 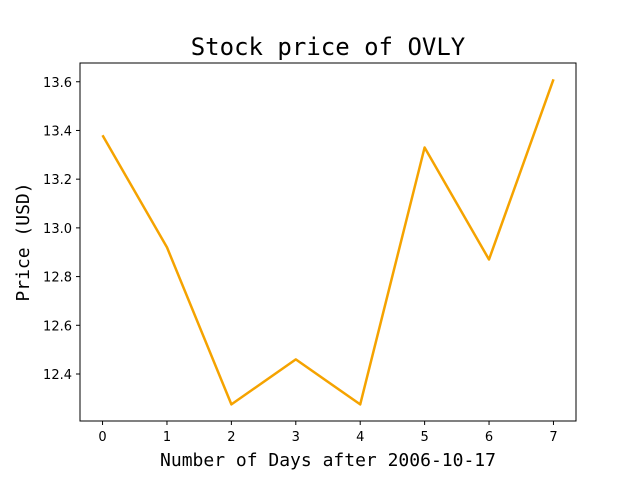 I want to click on x-tick-label: 7, so click(x=553, y=437).